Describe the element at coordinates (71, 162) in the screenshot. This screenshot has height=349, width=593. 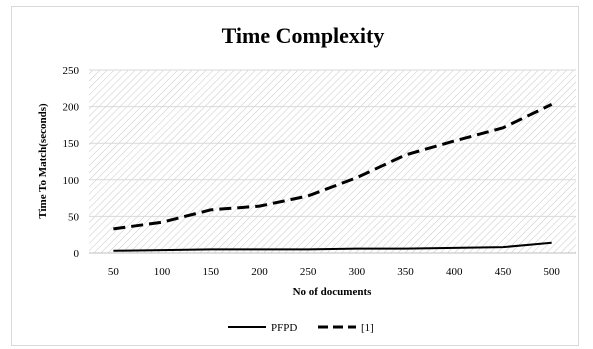
I see `y-axis-ticks: 0 50 100 150 200 250` at that location.